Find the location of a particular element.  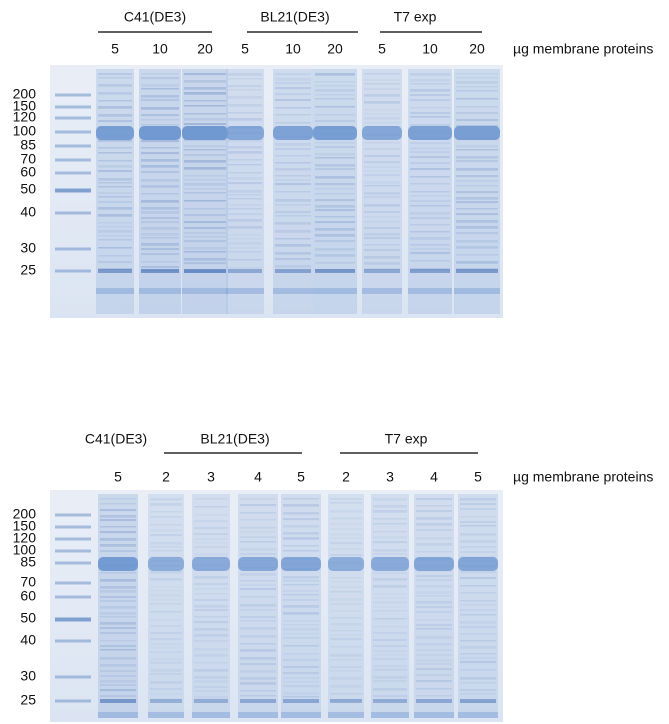

group-label: BL21(DE3) is located at coordinates (294, 17).